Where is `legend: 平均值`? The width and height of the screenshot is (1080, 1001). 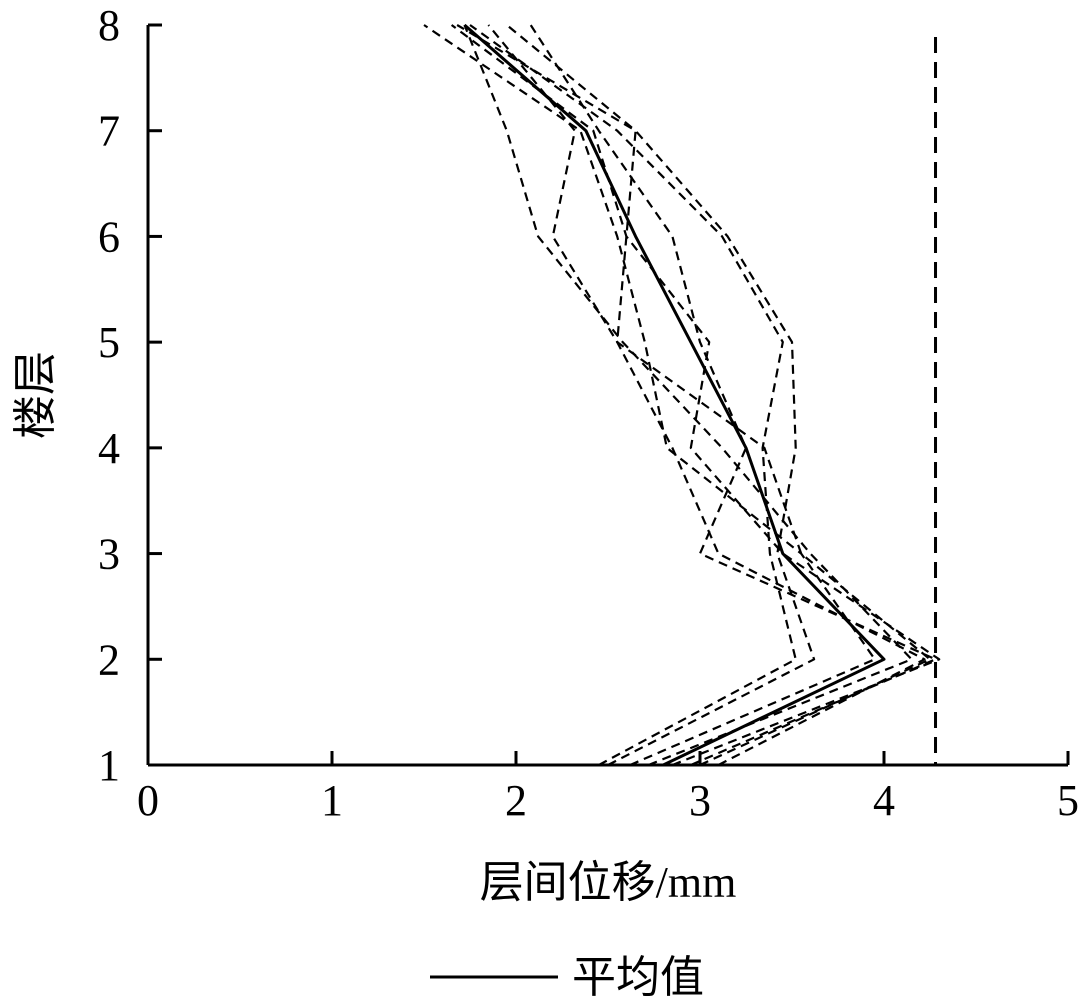 legend: 平均值 is located at coordinates (567, 977).